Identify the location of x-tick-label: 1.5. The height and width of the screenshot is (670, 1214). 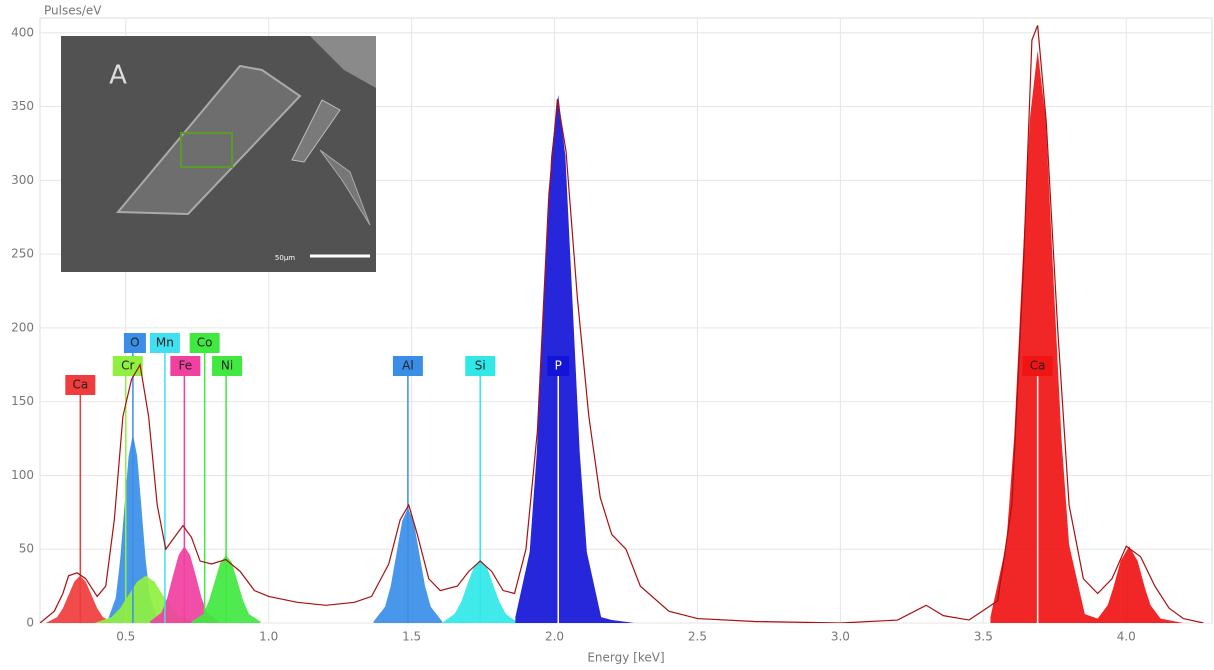
(411, 637).